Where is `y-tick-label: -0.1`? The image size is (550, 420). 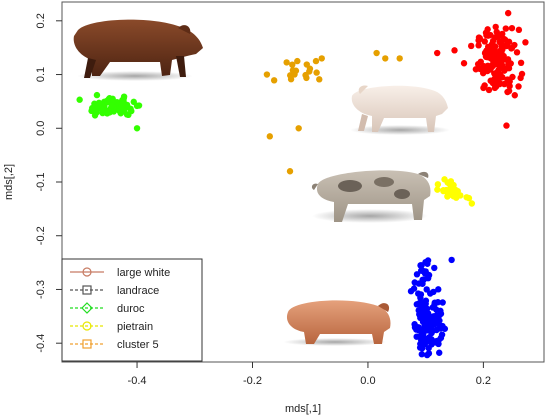 y-tick-label: -0.1 is located at coordinates (41, 182).